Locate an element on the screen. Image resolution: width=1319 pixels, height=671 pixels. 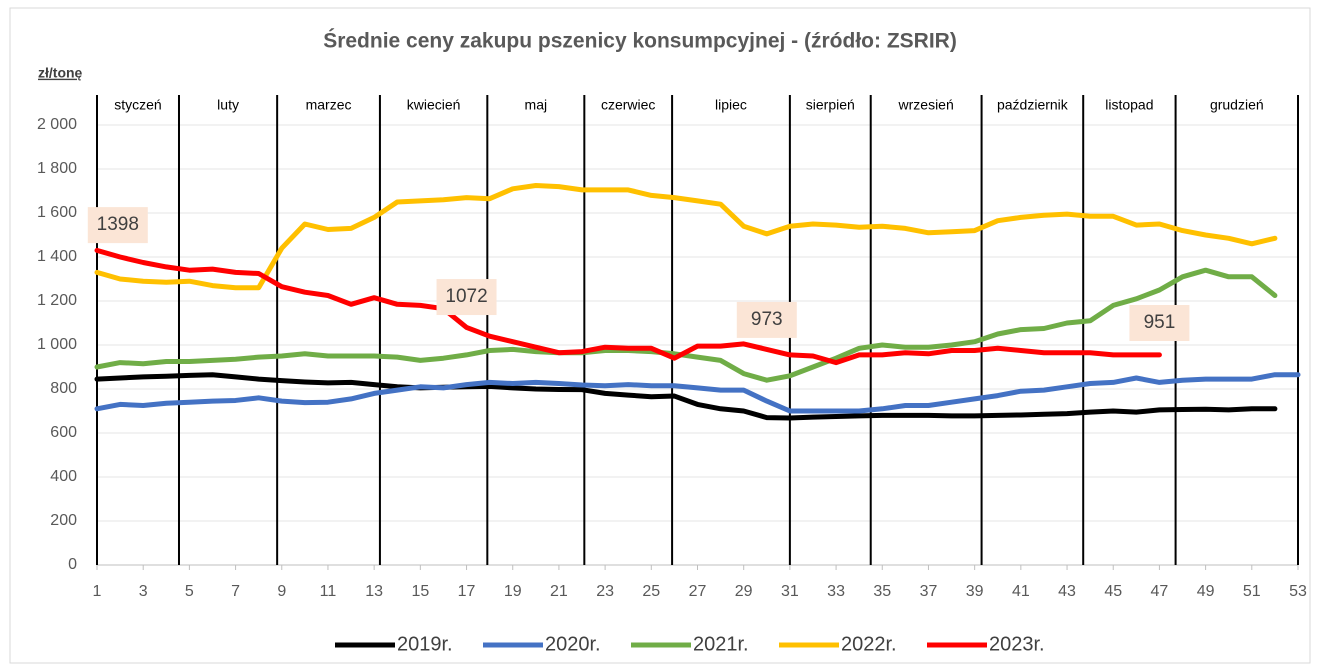
x-tick-label: 17 is located at coordinates (467, 591).